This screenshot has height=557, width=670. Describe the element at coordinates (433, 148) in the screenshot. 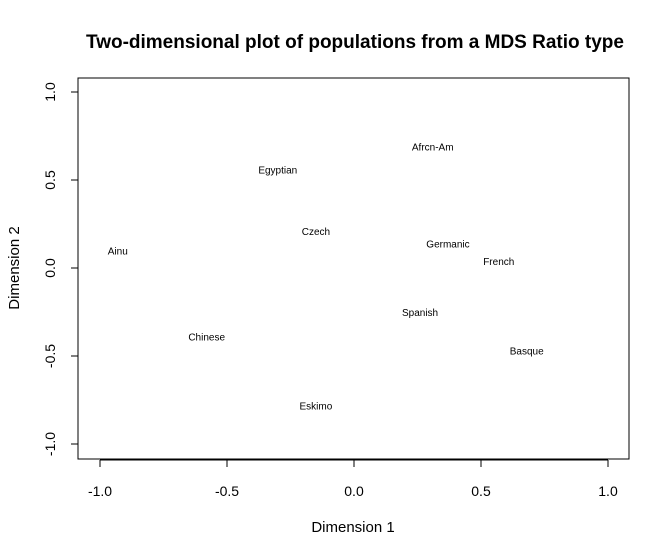

I see `point-label: Afrcn-Am` at that location.